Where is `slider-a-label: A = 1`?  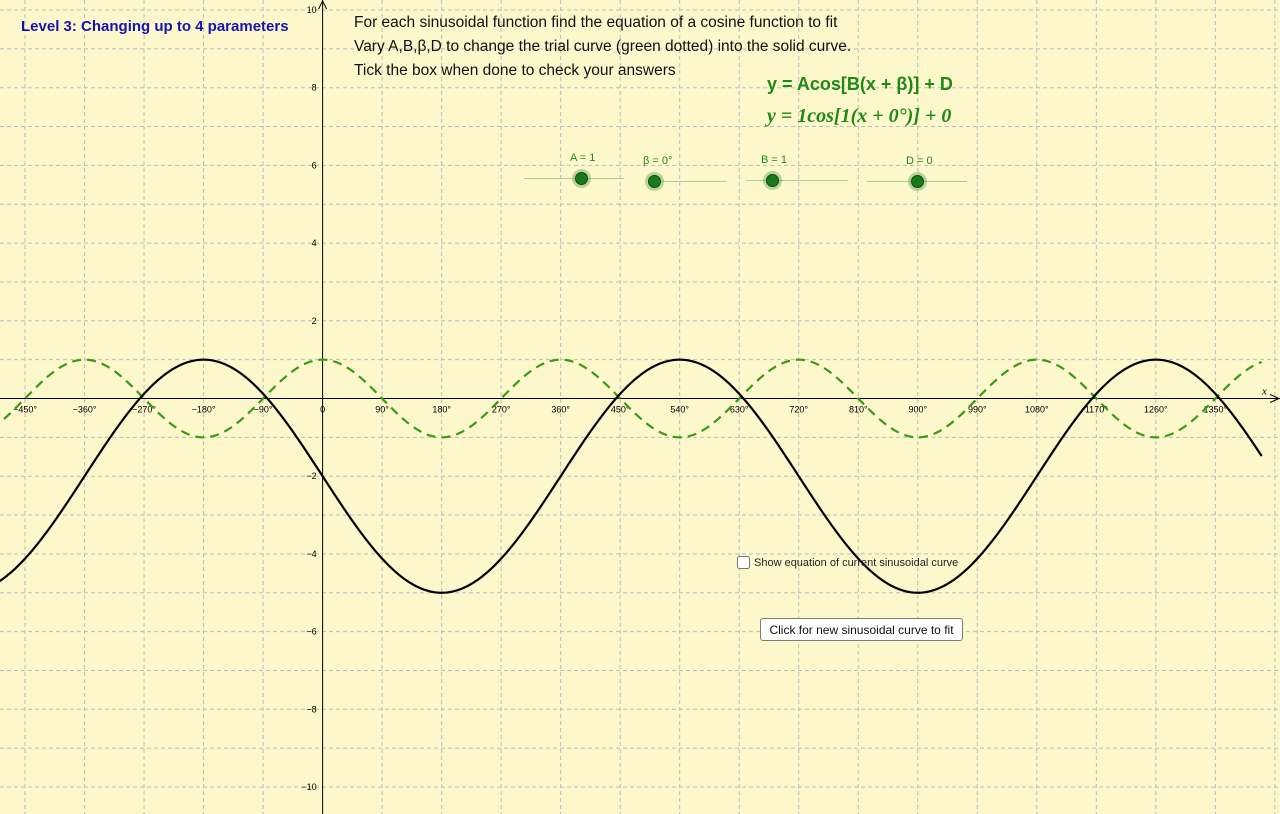 slider-a-label: A = 1 is located at coordinates (583, 158).